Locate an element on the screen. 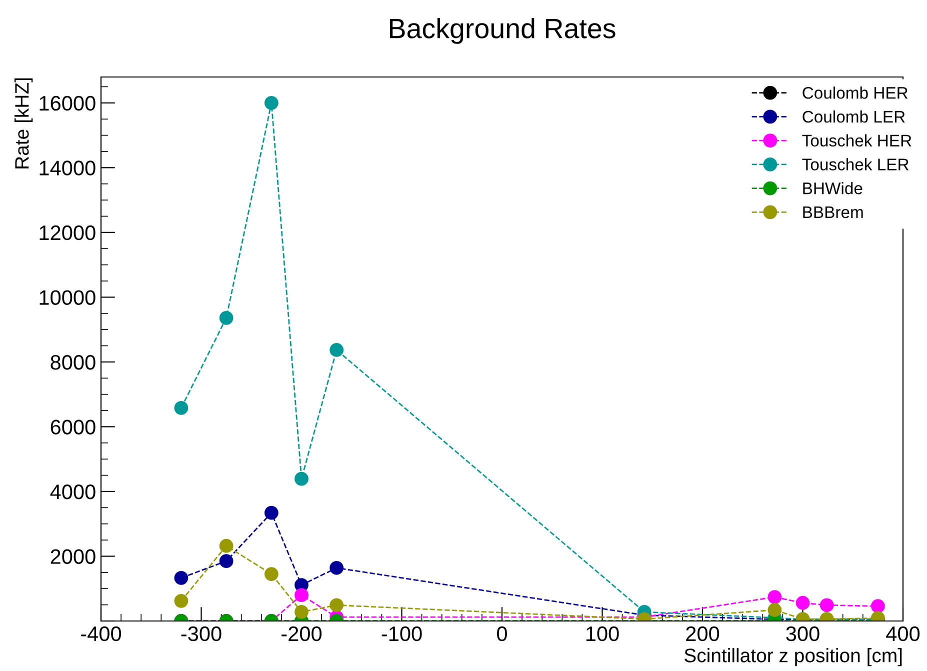  x-tick-label: -300 is located at coordinates (201, 634).